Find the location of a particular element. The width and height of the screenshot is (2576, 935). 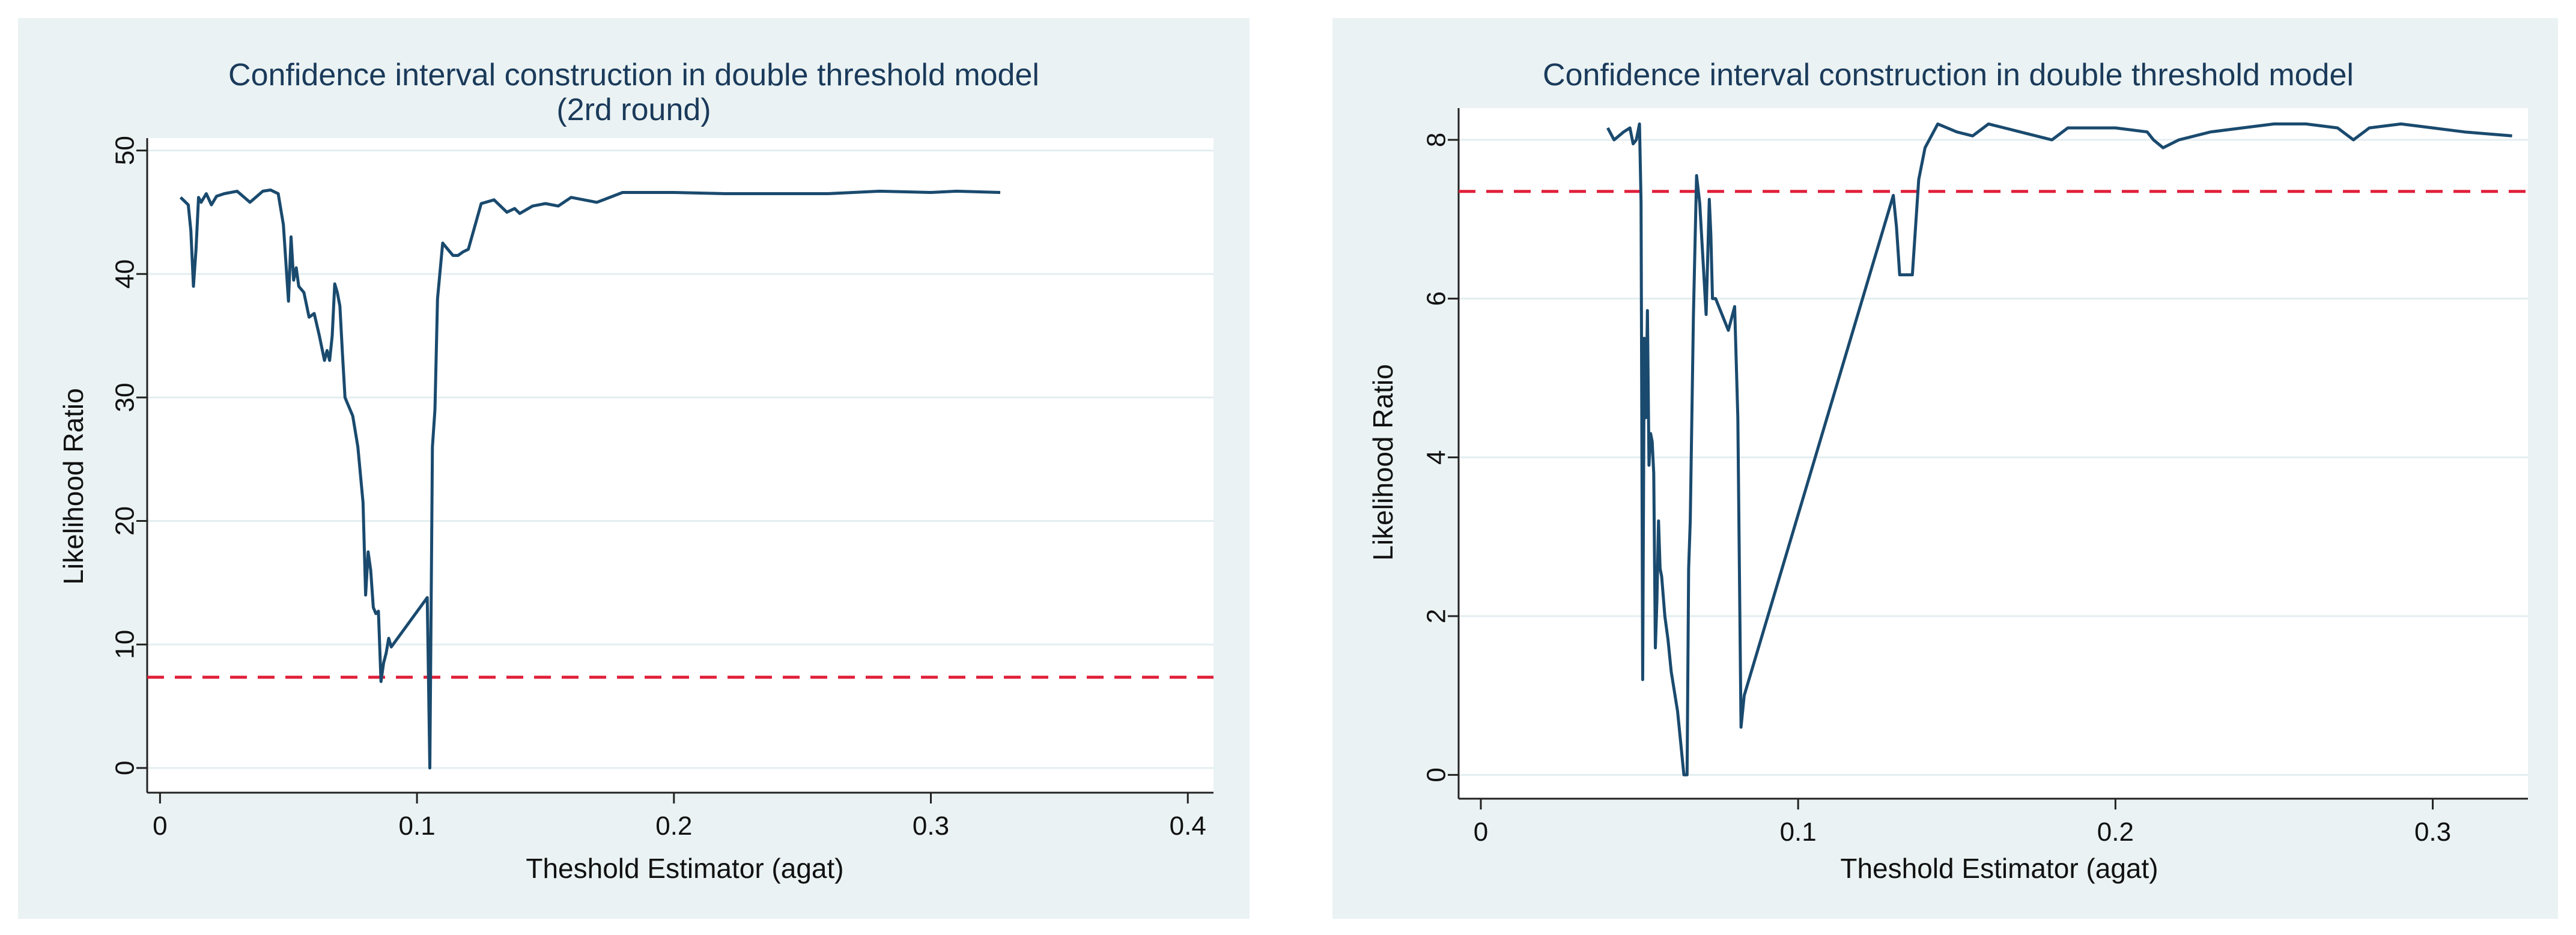

y-tick-label: 30 is located at coordinates (124, 397).